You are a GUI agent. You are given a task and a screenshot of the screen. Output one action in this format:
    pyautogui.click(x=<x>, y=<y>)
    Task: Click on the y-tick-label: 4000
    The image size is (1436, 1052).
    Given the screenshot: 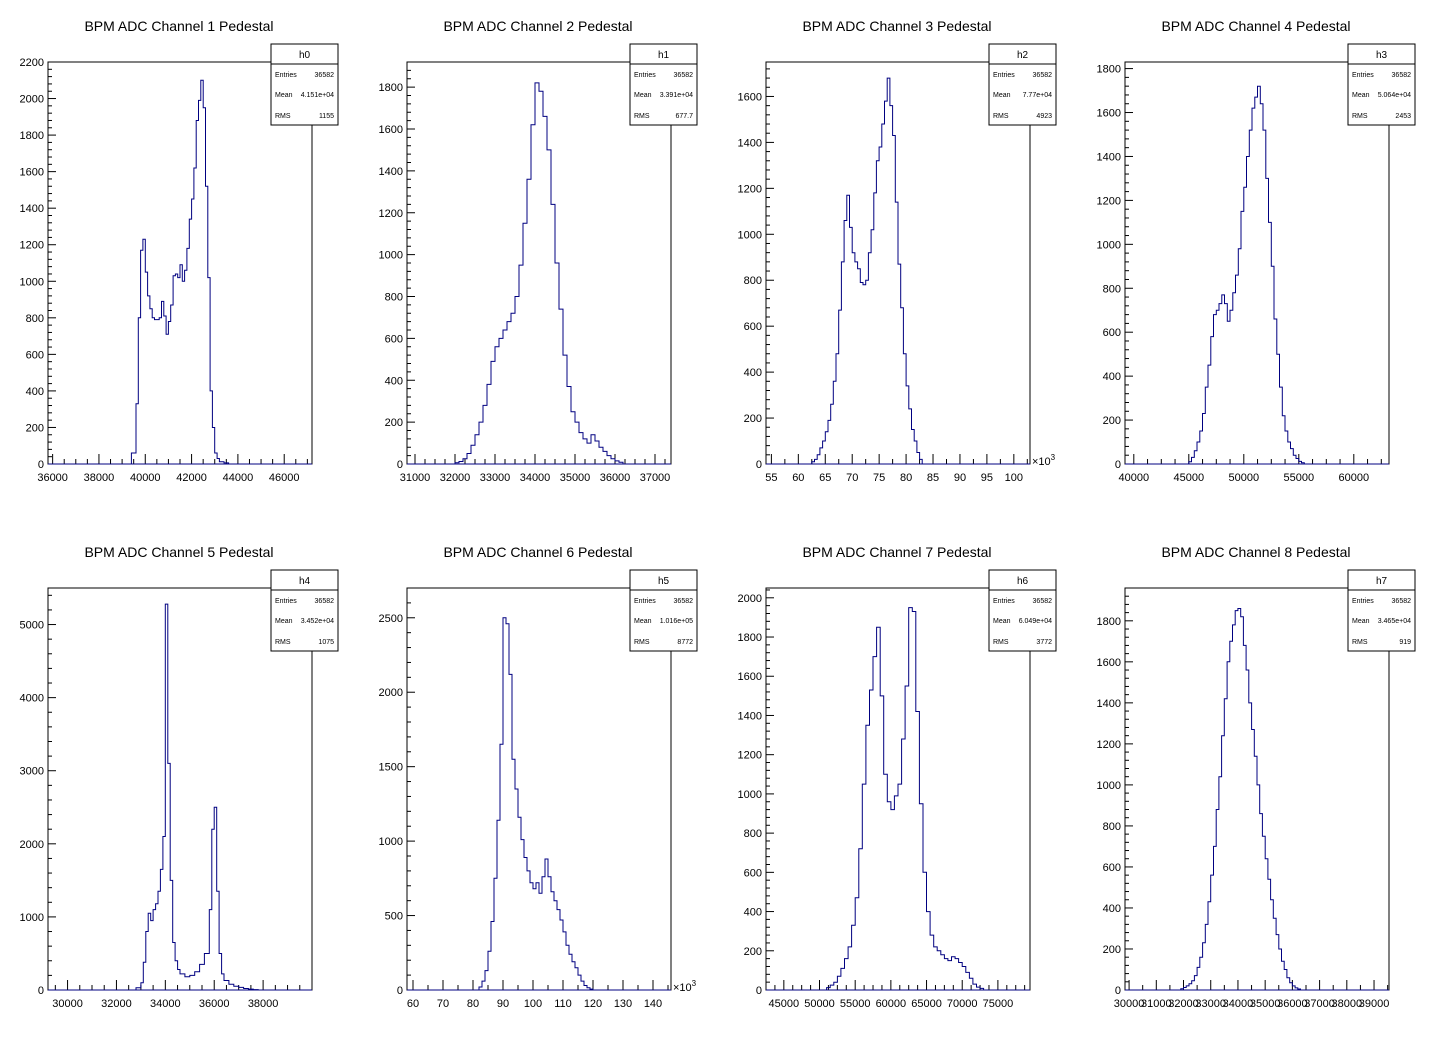 What is the action you would take?
    pyautogui.click(x=32, y=699)
    